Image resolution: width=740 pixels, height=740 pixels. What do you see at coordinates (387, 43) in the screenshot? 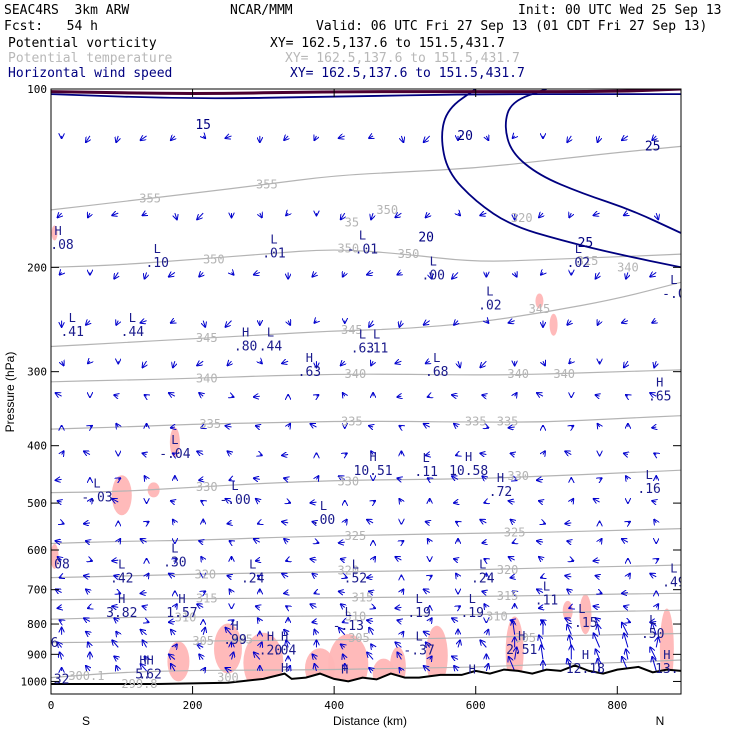
I see `field-xy-pv: XY= 162.5,137.6 to 151.5,431.7` at bounding box center [387, 43].